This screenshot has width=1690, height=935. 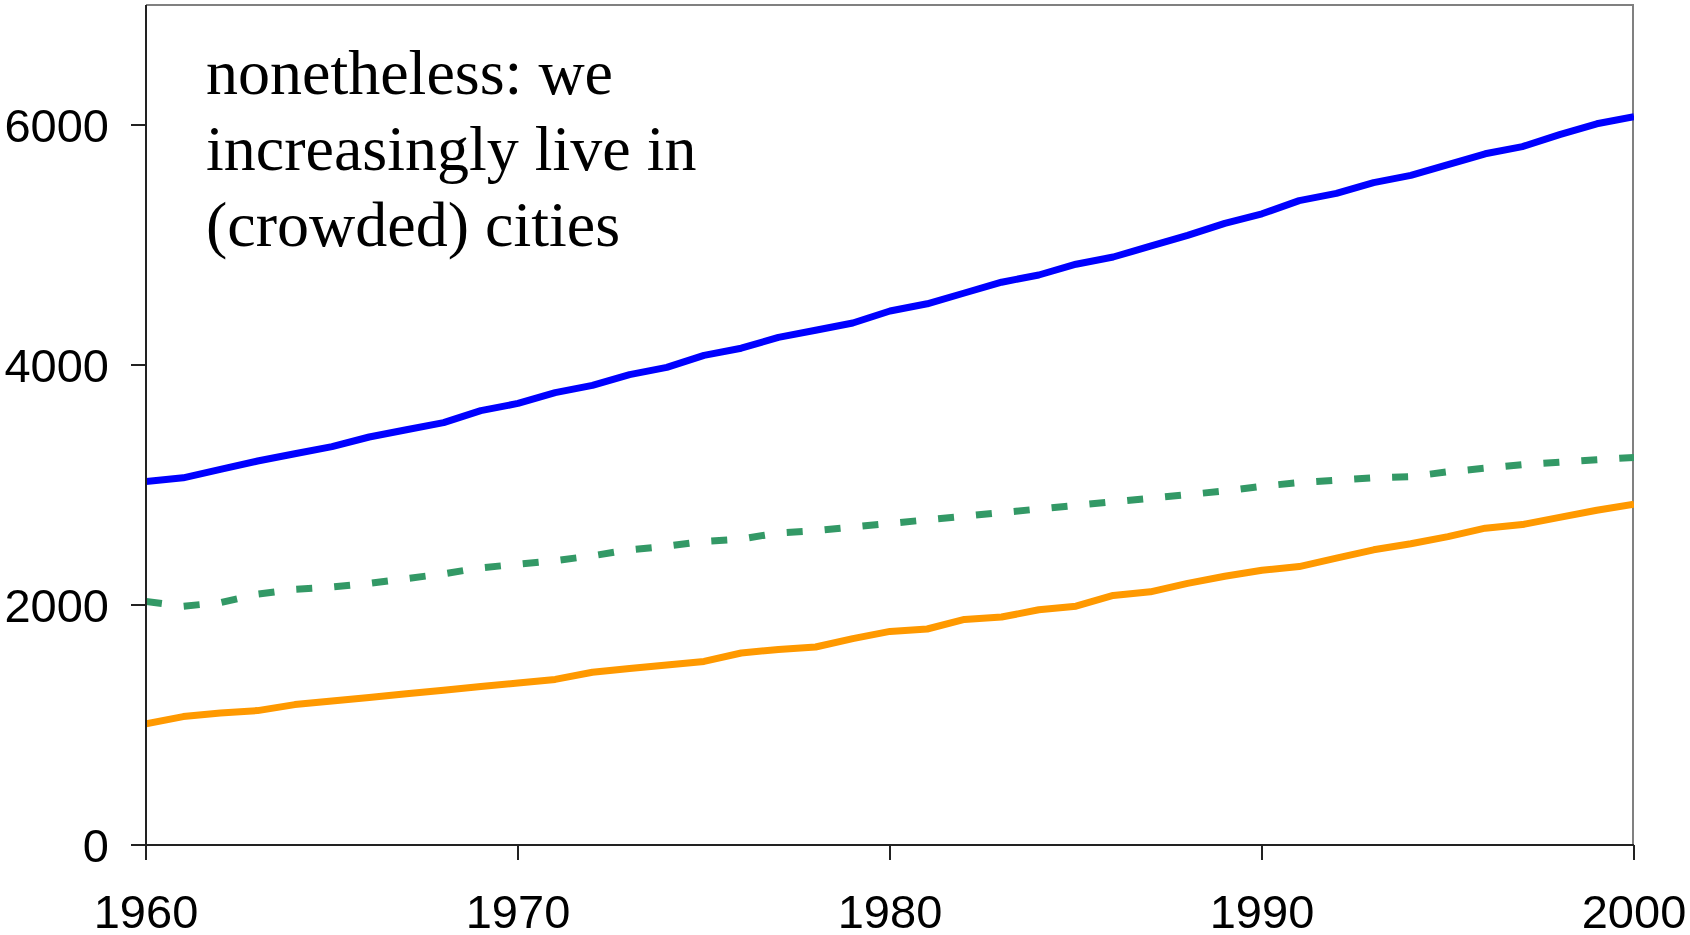 What do you see at coordinates (56, 125) in the screenshot?
I see `y-tick-label: 6000` at bounding box center [56, 125].